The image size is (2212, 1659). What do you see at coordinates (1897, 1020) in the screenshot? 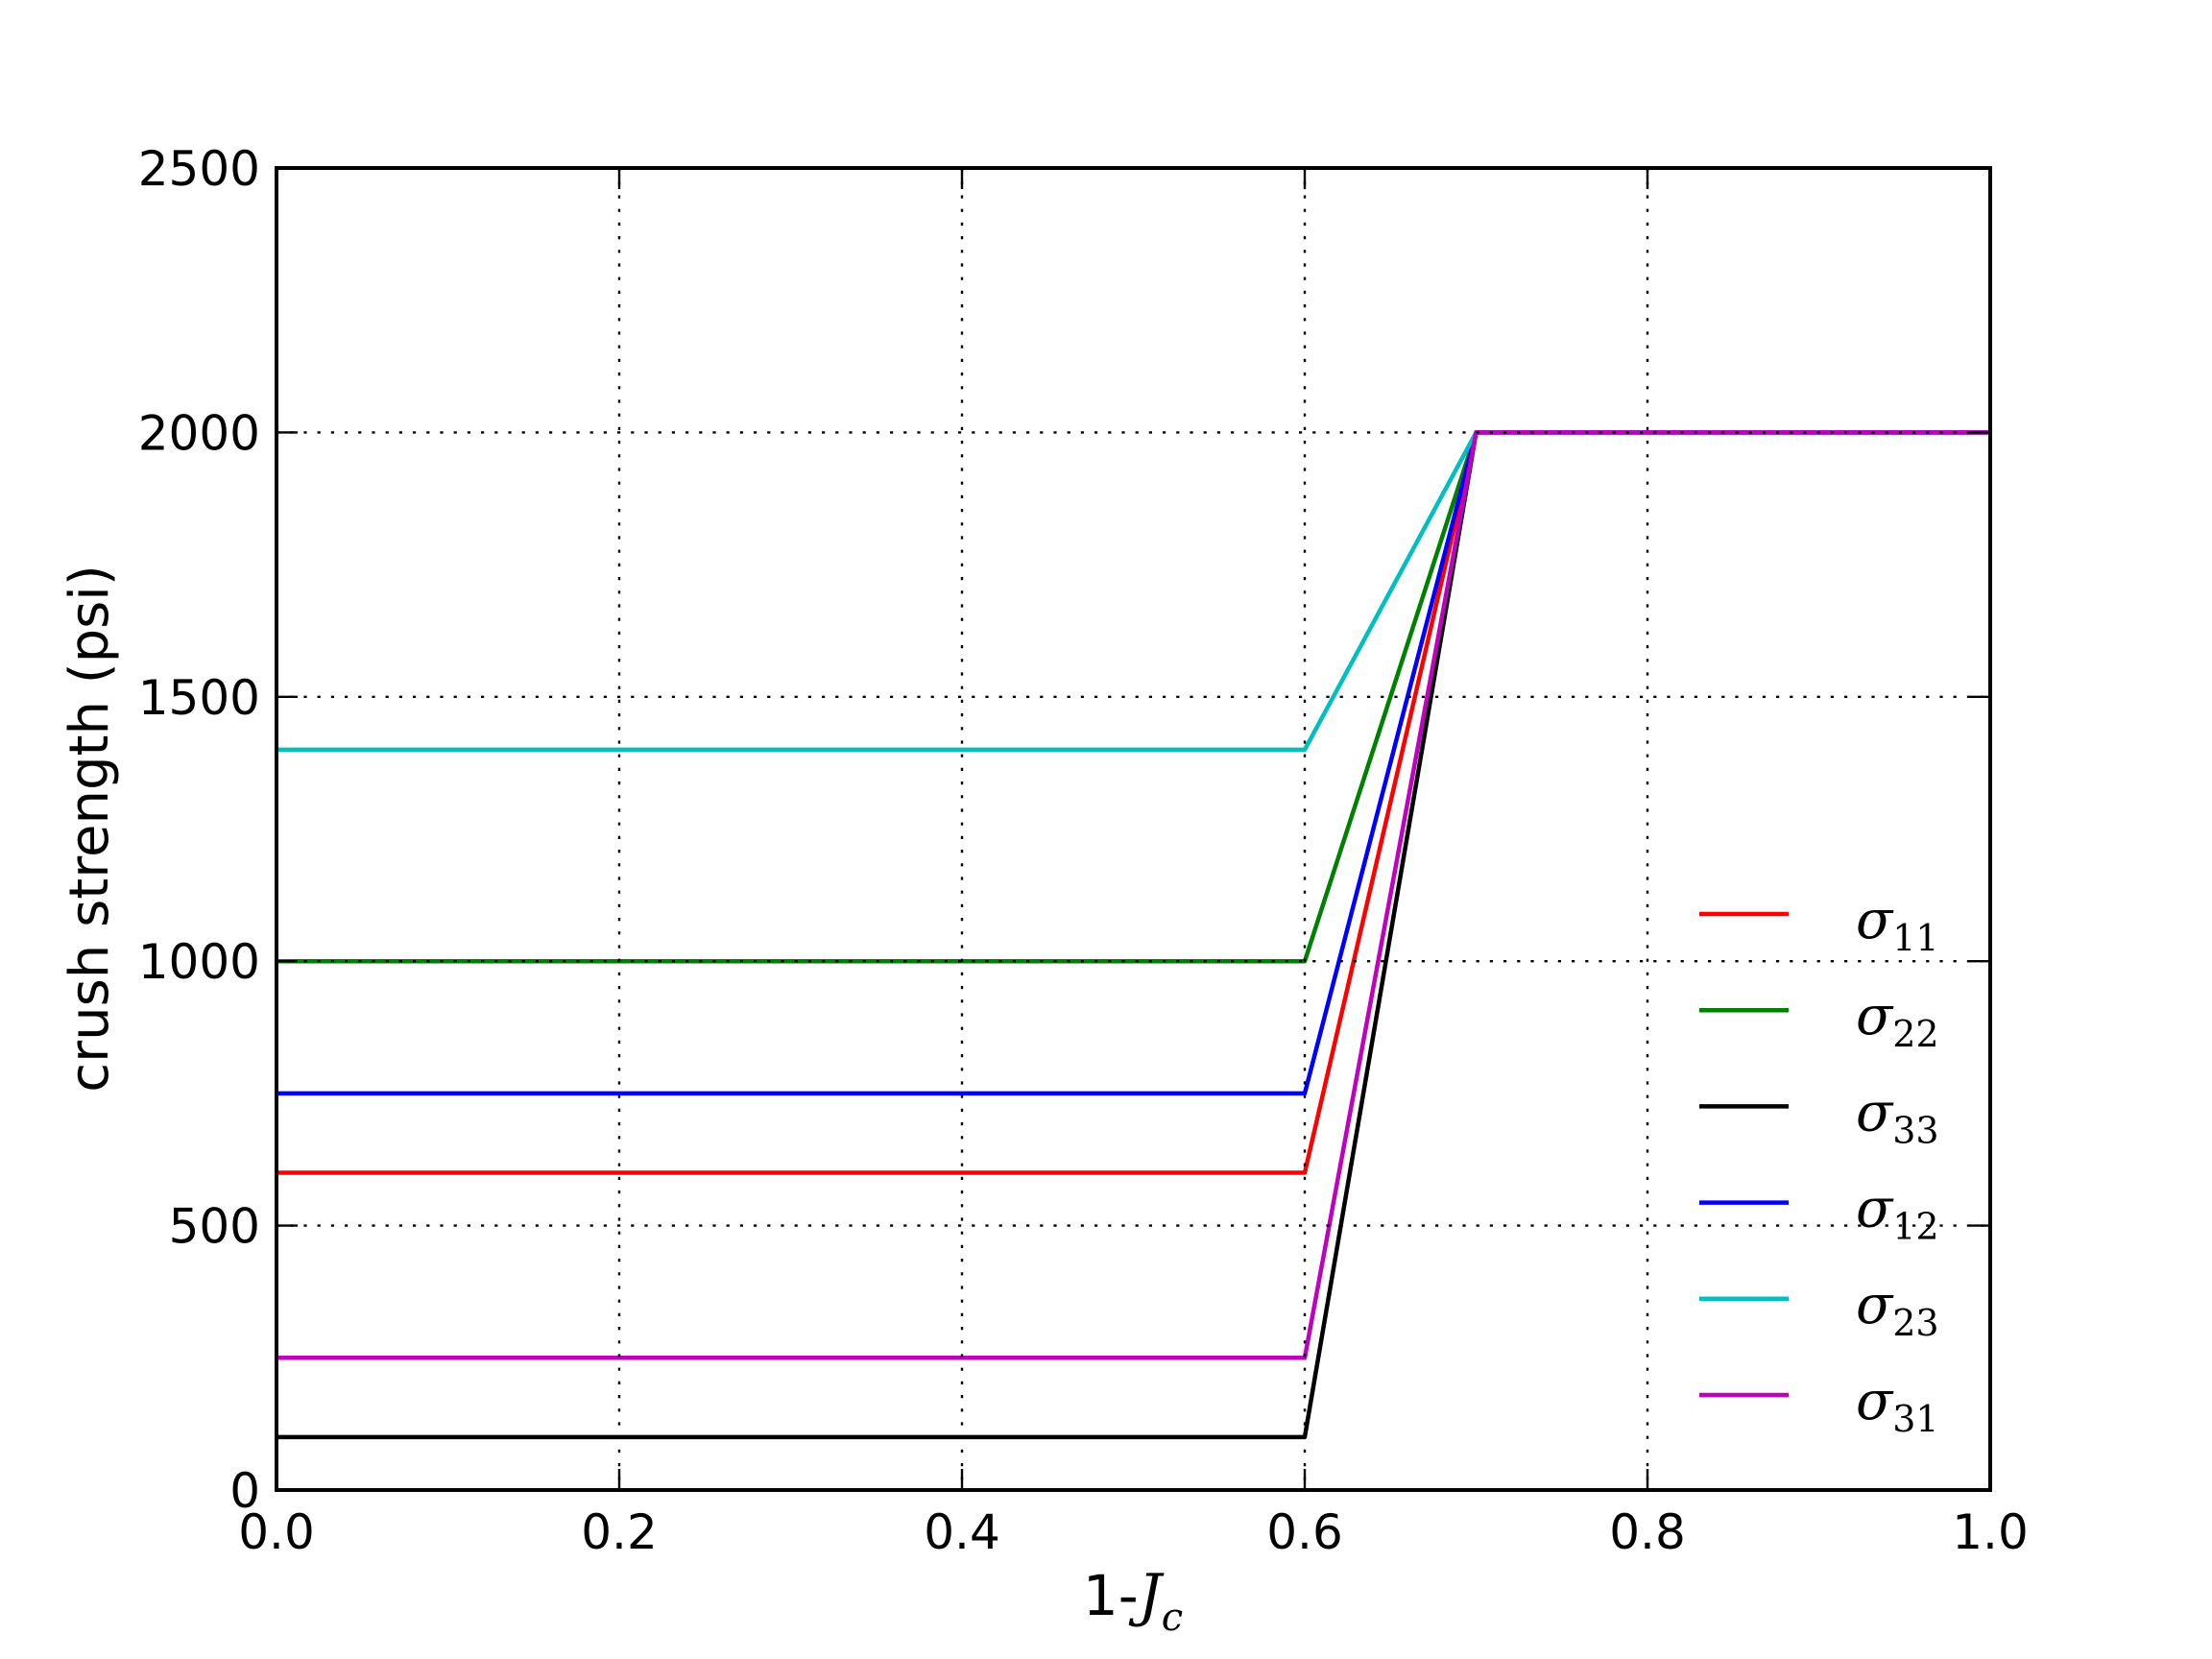
I see `legend-label-sigma_22: σ22` at bounding box center [1897, 1020].